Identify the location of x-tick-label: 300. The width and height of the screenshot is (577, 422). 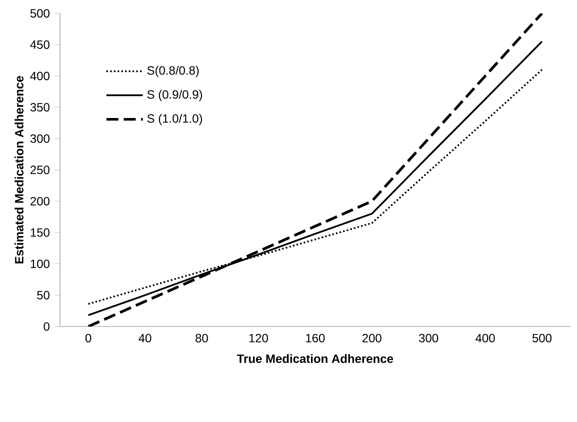
(428, 338).